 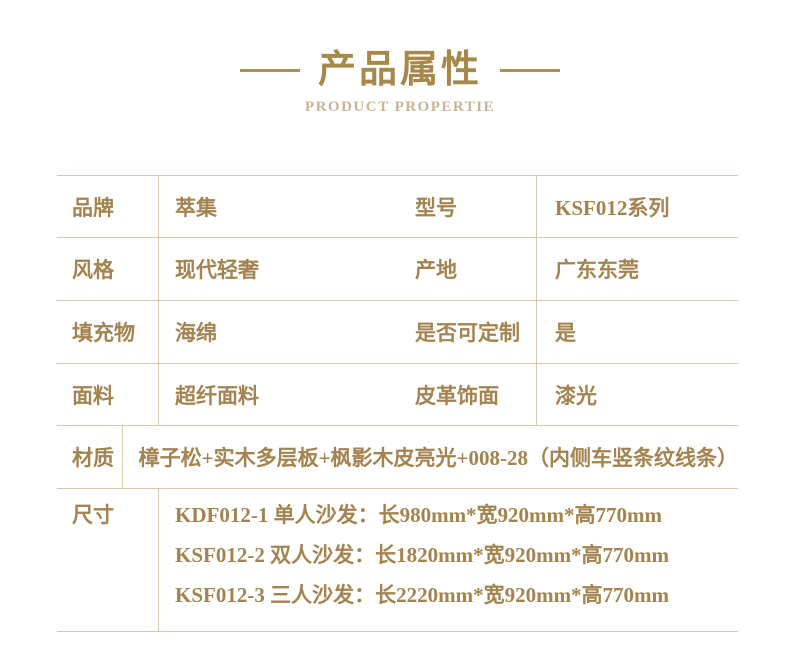 I want to click on dimension-line-single-sofa: KDF012-1 单人沙发：长980mm*宽920mm*高770mm, so click(x=419, y=515).